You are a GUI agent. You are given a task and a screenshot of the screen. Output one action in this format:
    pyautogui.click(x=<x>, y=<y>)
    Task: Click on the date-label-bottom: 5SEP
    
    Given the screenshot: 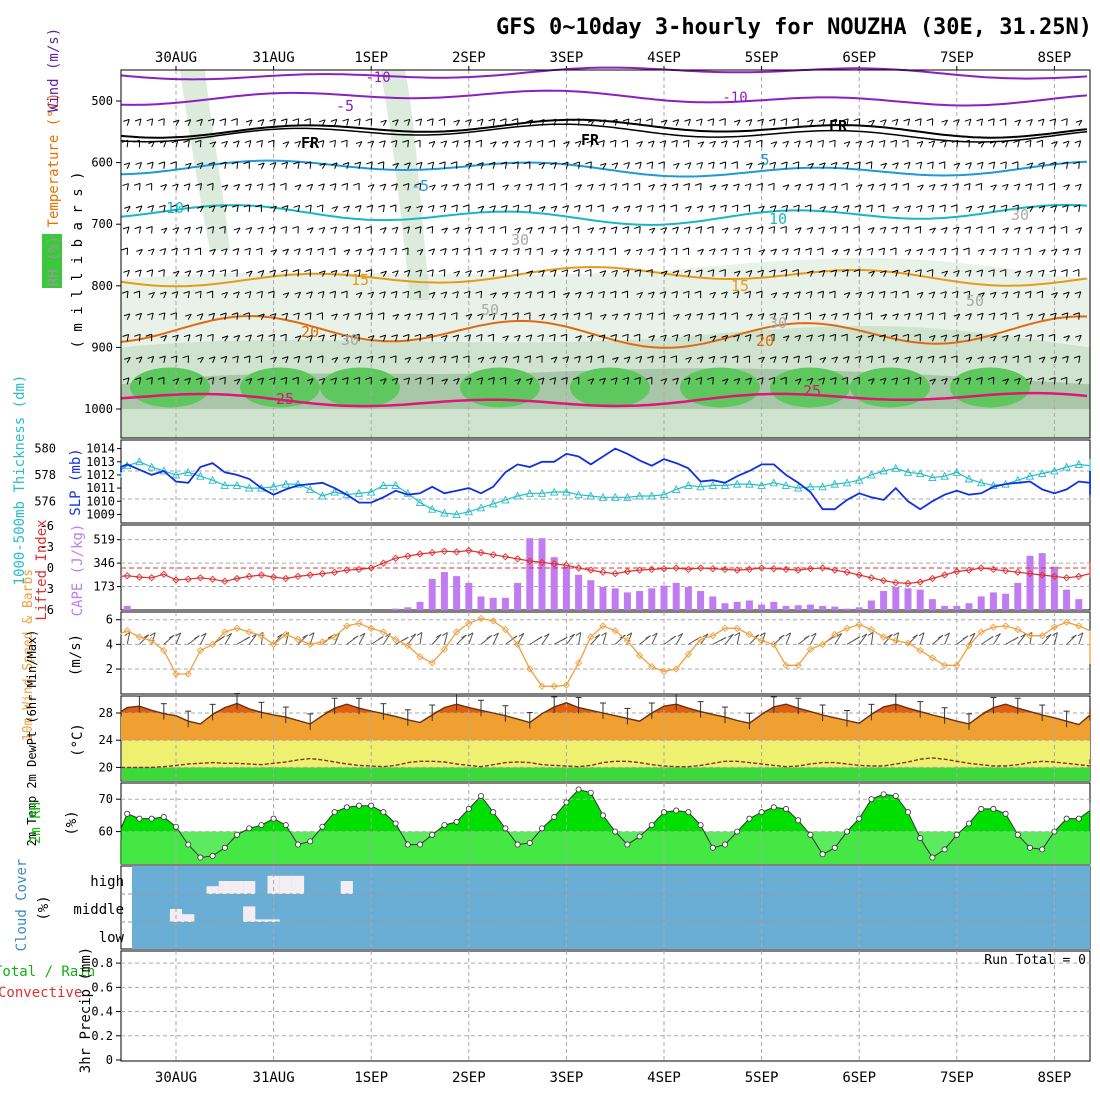 What is the action you would take?
    pyautogui.click(x=762, y=1078)
    